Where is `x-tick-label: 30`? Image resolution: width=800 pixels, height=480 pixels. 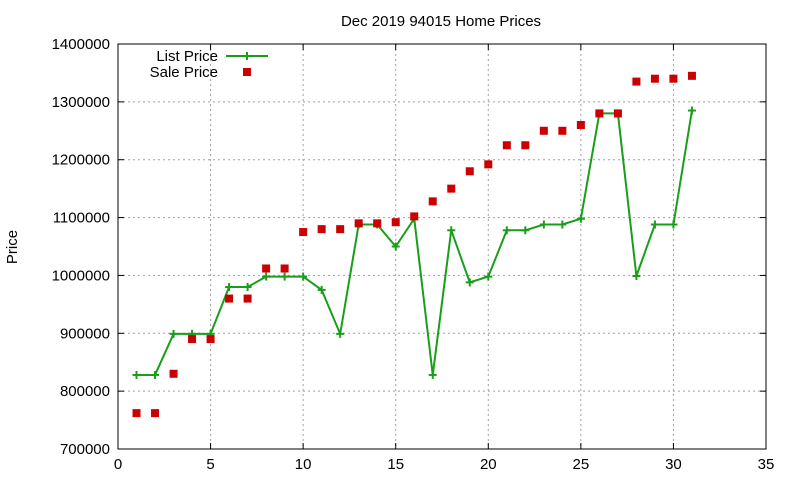
x-tick-label: 30 is located at coordinates (673, 464).